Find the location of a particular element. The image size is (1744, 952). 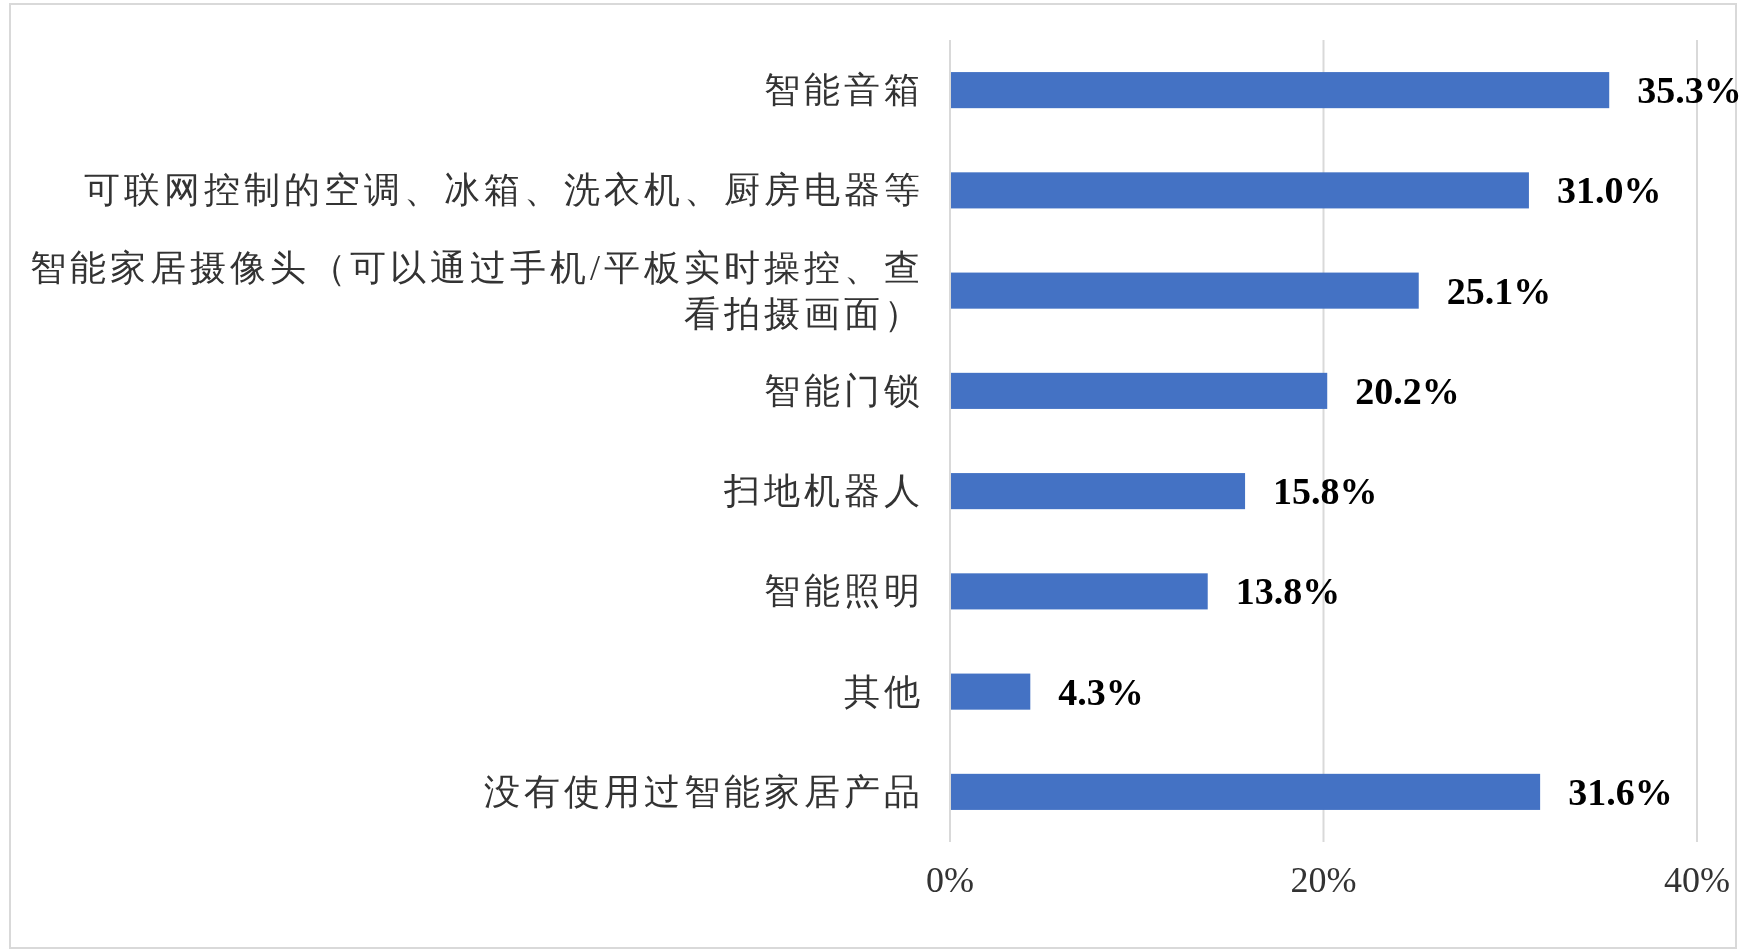

data-label: 15.8% is located at coordinates (1325, 491).